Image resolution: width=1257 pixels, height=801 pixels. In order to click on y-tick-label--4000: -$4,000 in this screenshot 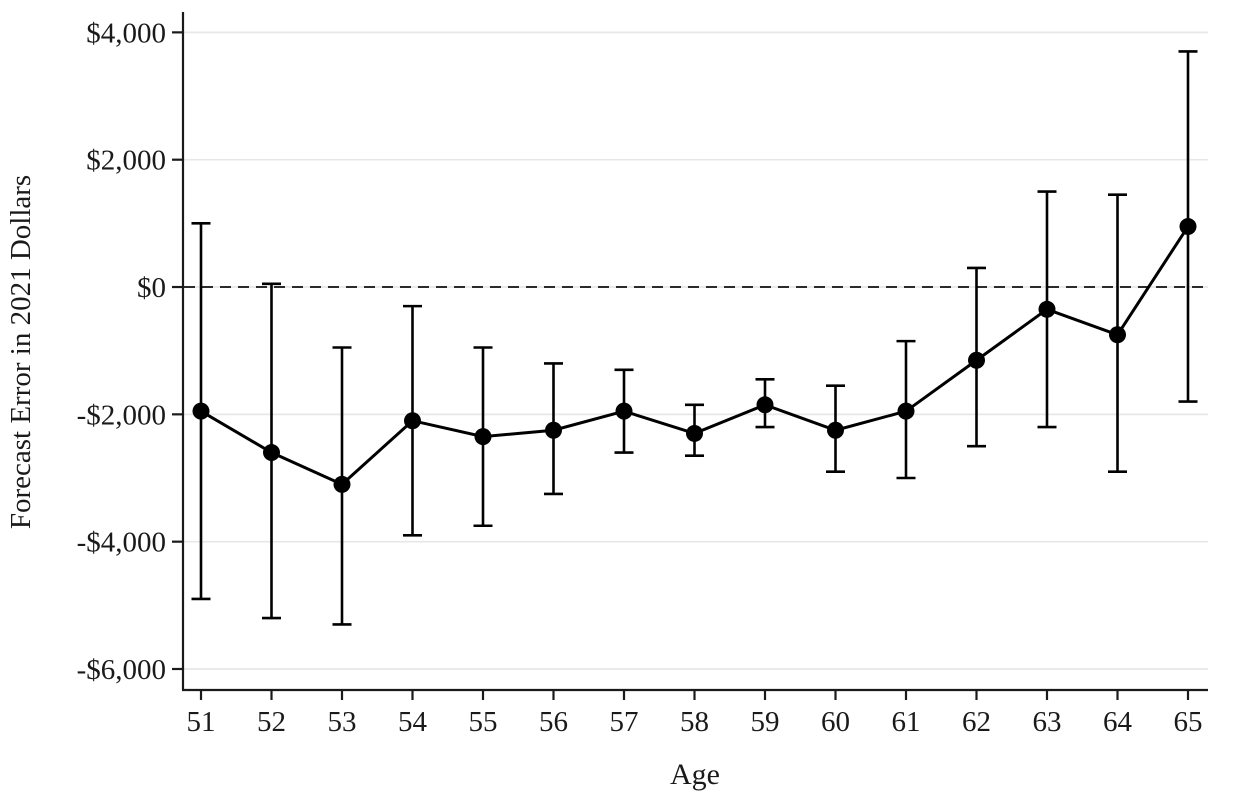, I will do `click(121, 543)`.